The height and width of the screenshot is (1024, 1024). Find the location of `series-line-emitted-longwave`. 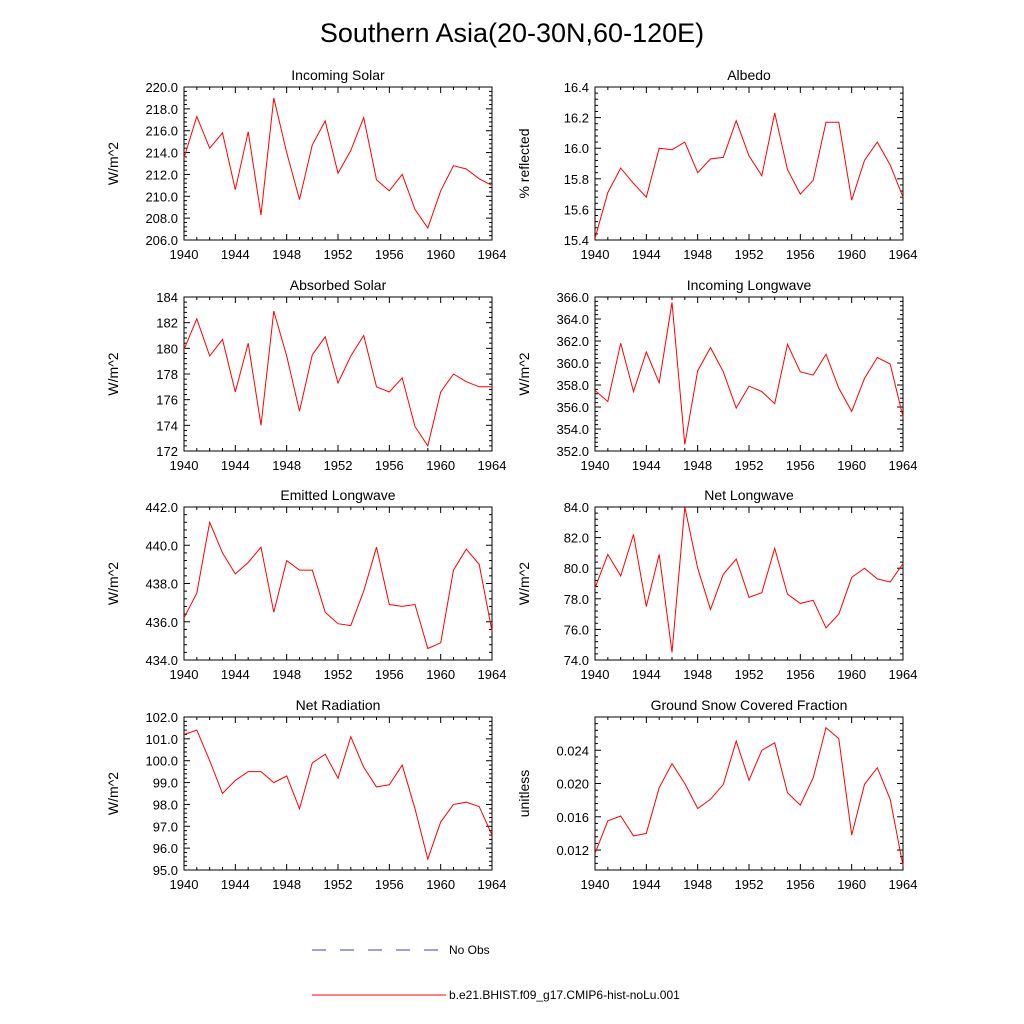

series-line-emitted-longwave is located at coordinates (338, 585).